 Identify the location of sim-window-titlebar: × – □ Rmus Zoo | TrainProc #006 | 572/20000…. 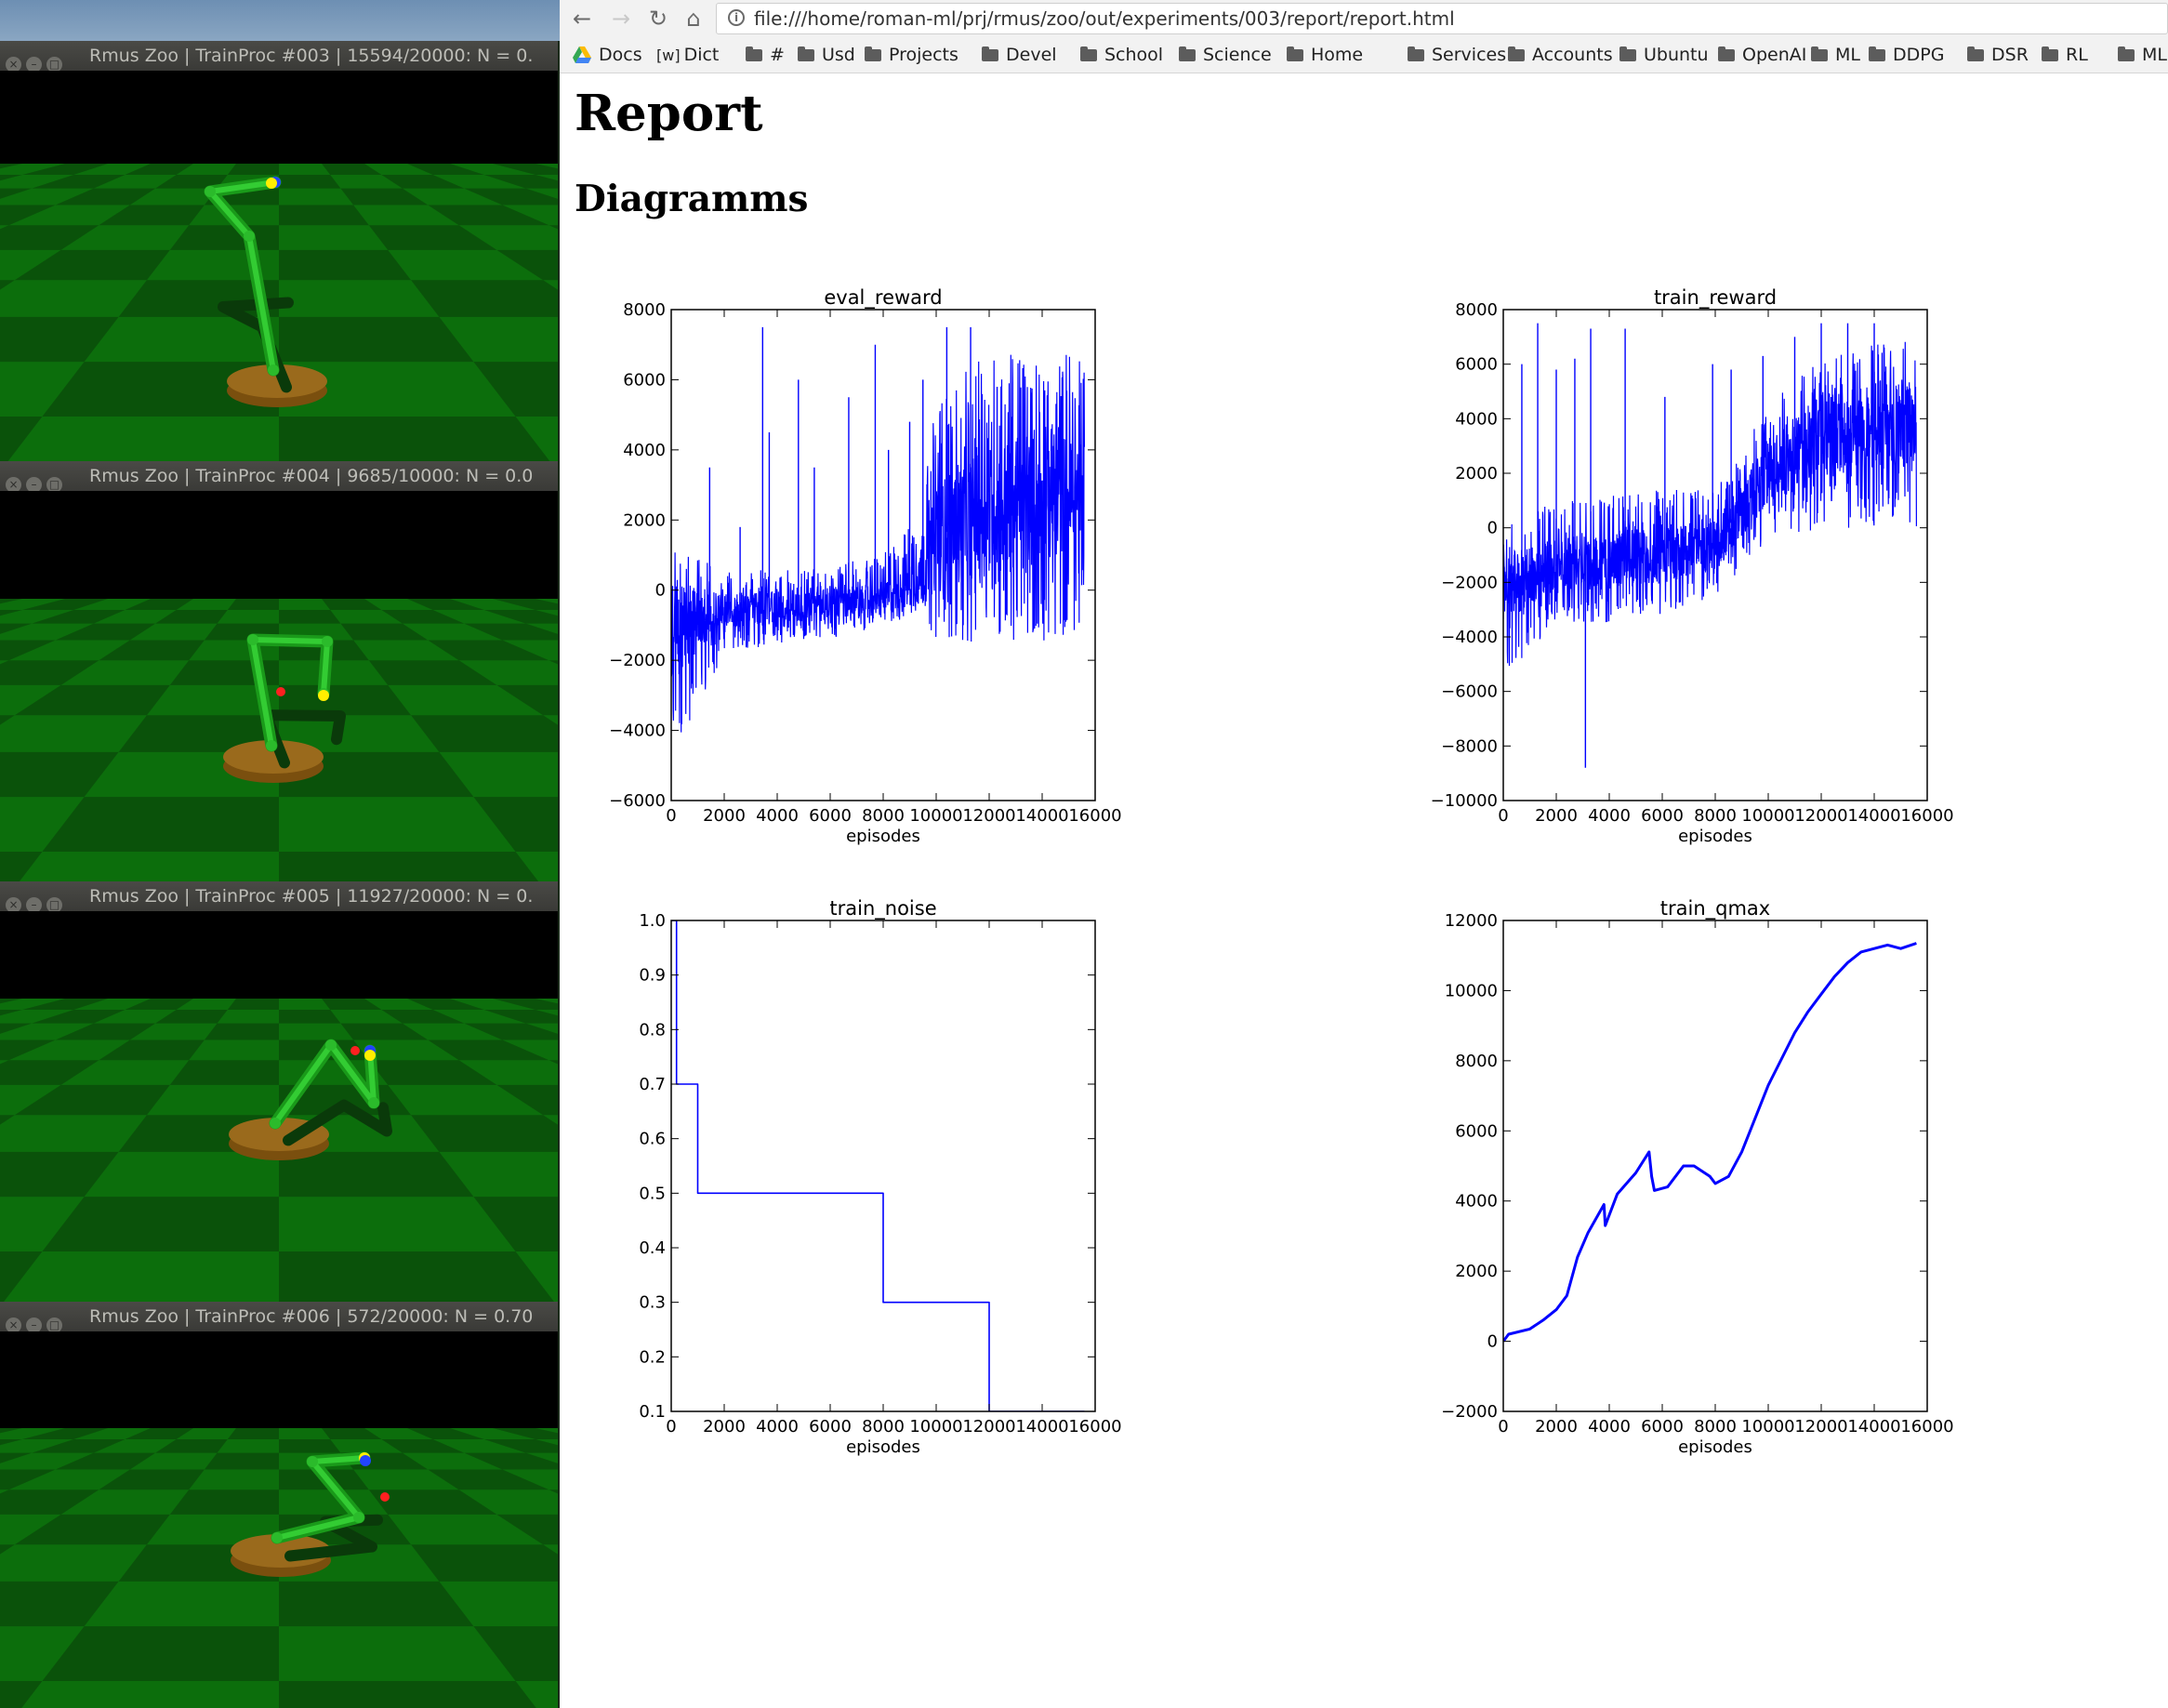
(279, 1316).